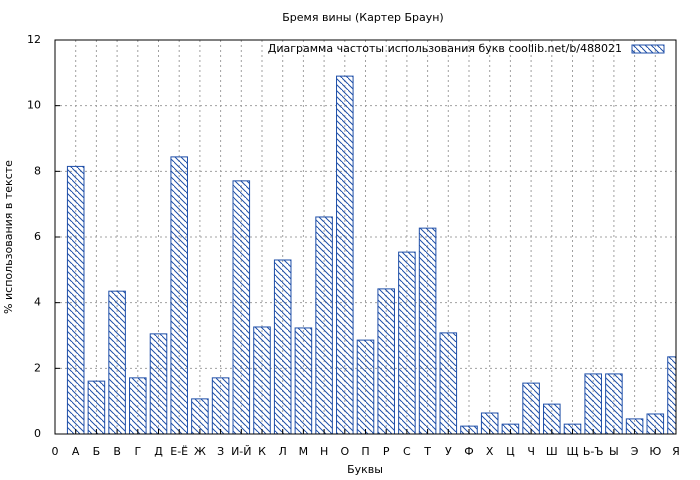  Describe the element at coordinates (34, 105) in the screenshot. I see `y-tick-label: 10` at that location.